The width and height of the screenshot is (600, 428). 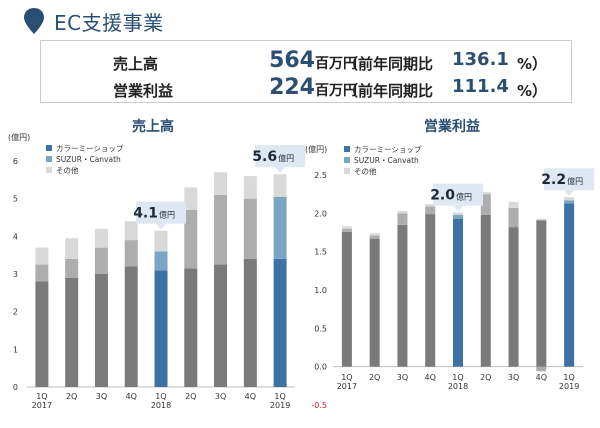 I want to click on summary-row-sales: 売上高 564 百万円 （前年同期比 136.1 %）, so click(x=306, y=61).